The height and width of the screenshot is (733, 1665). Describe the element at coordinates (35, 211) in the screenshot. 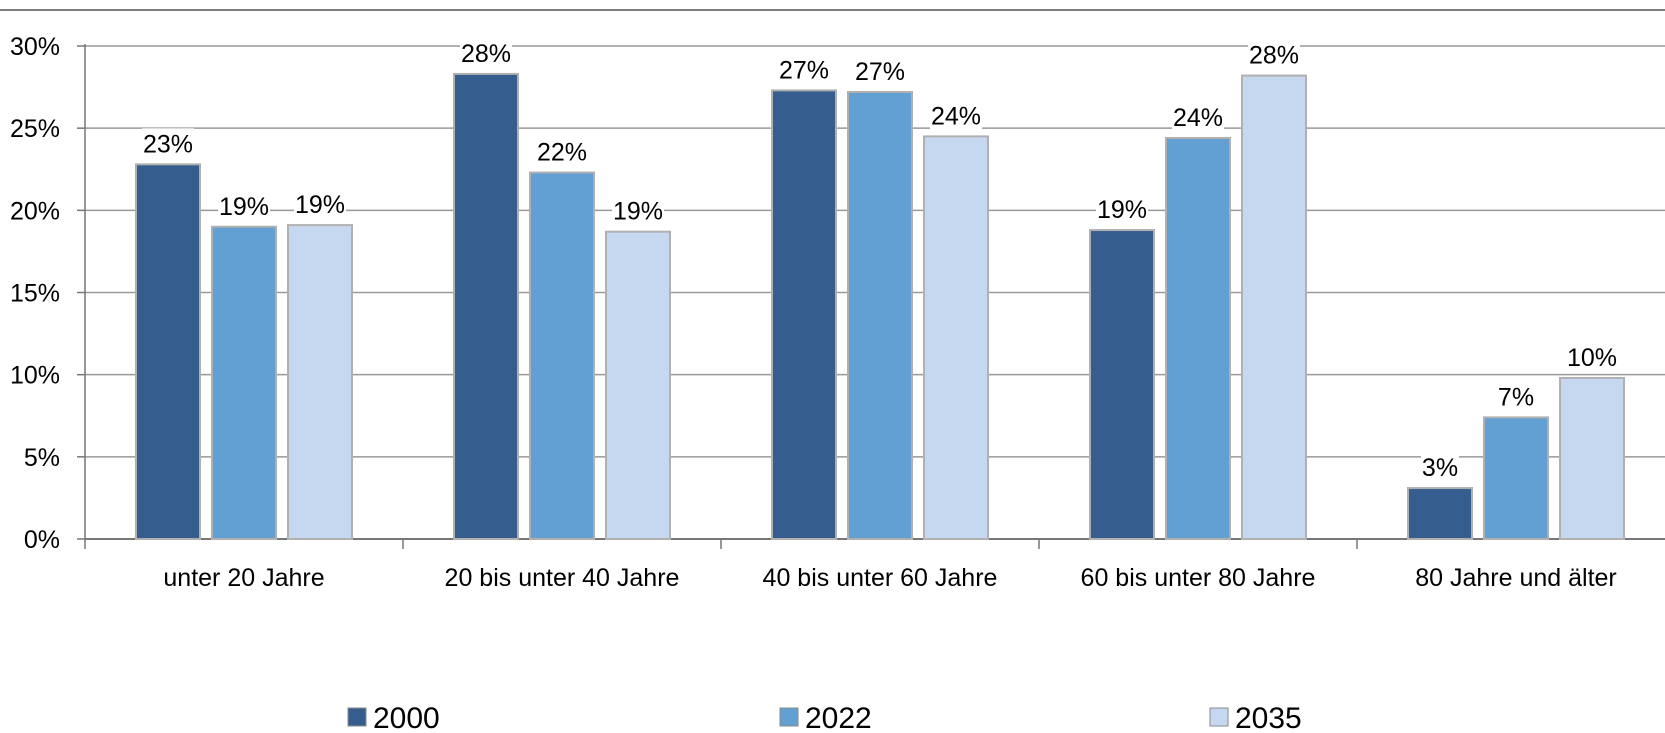

I see `y-tick-label: 20%` at that location.